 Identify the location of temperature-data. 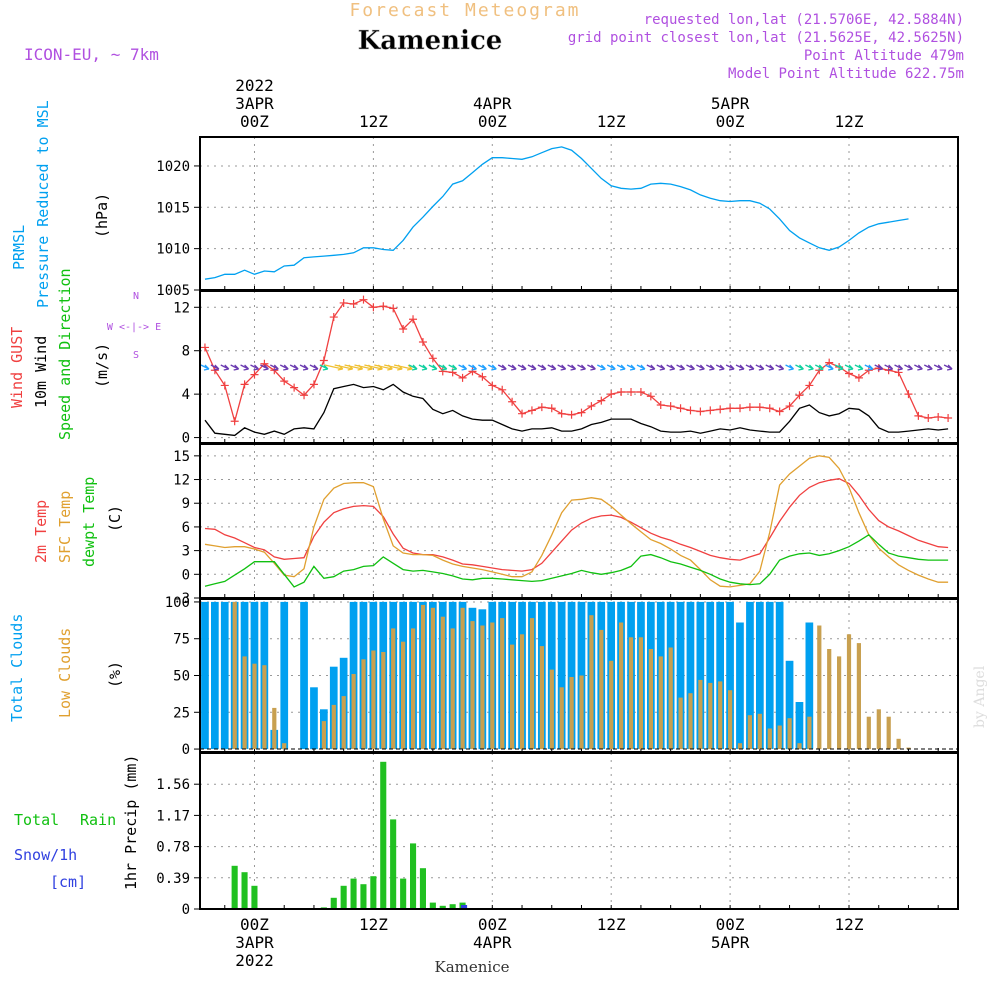
(576, 521).